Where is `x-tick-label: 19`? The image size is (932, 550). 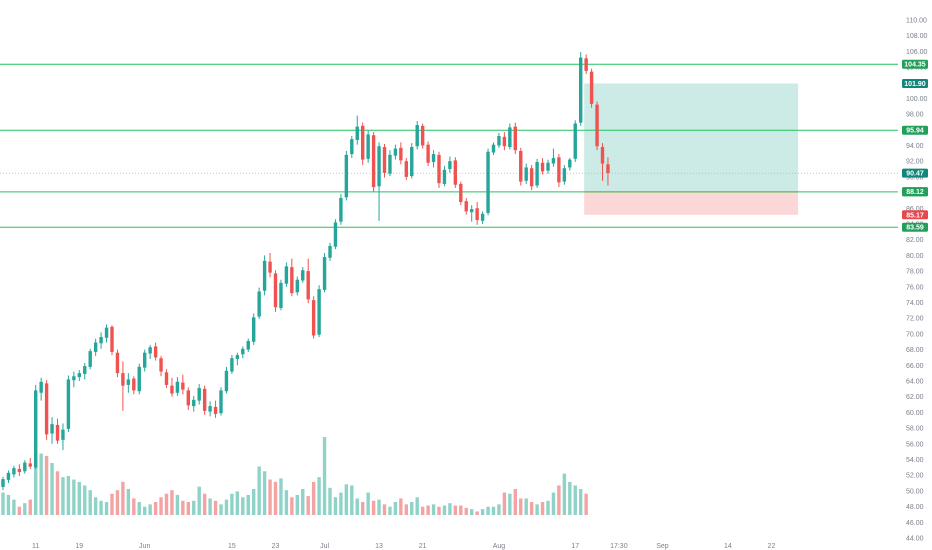 x-tick-label: 19 is located at coordinates (79, 546).